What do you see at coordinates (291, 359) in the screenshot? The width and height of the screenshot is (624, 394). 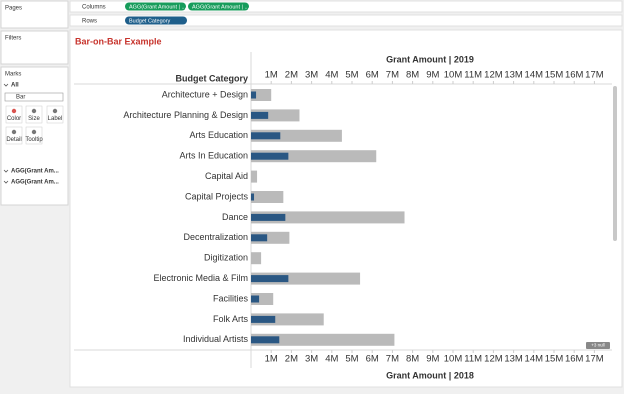 I see `x-tick-label: 2M` at bounding box center [291, 359].